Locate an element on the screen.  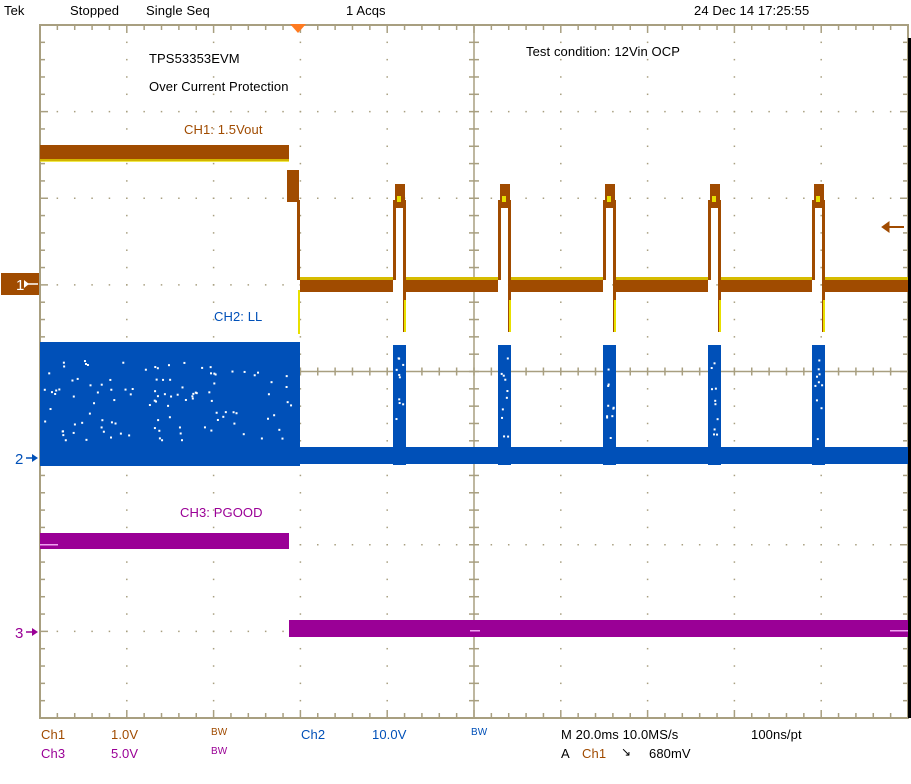
trigger-level: 680mV is located at coordinates (670, 753).